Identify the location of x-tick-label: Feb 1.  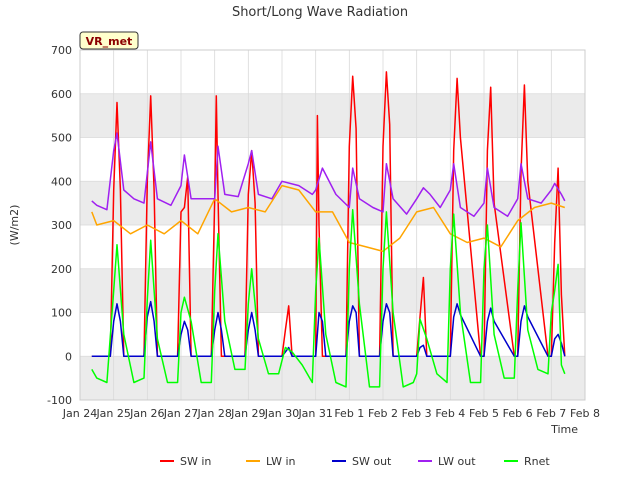
(349, 413).